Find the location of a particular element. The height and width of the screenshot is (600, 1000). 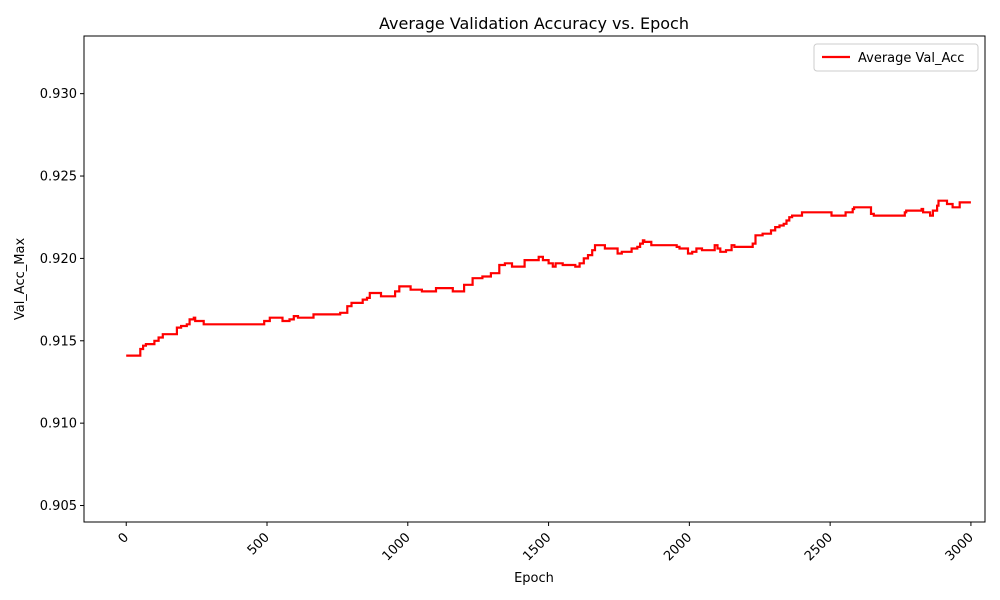

legend: Average Val_Acc is located at coordinates (896, 57).